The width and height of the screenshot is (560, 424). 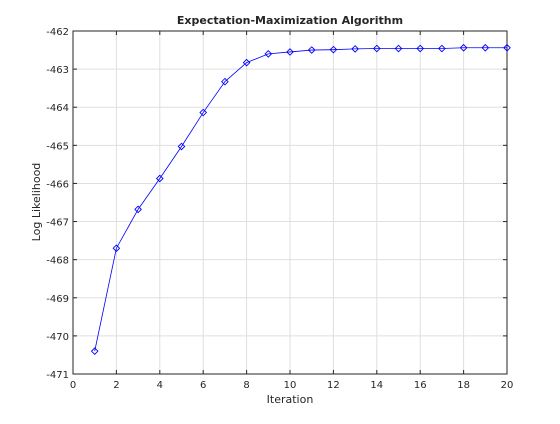 I want to click on x-tick-label: 16, so click(x=420, y=385).